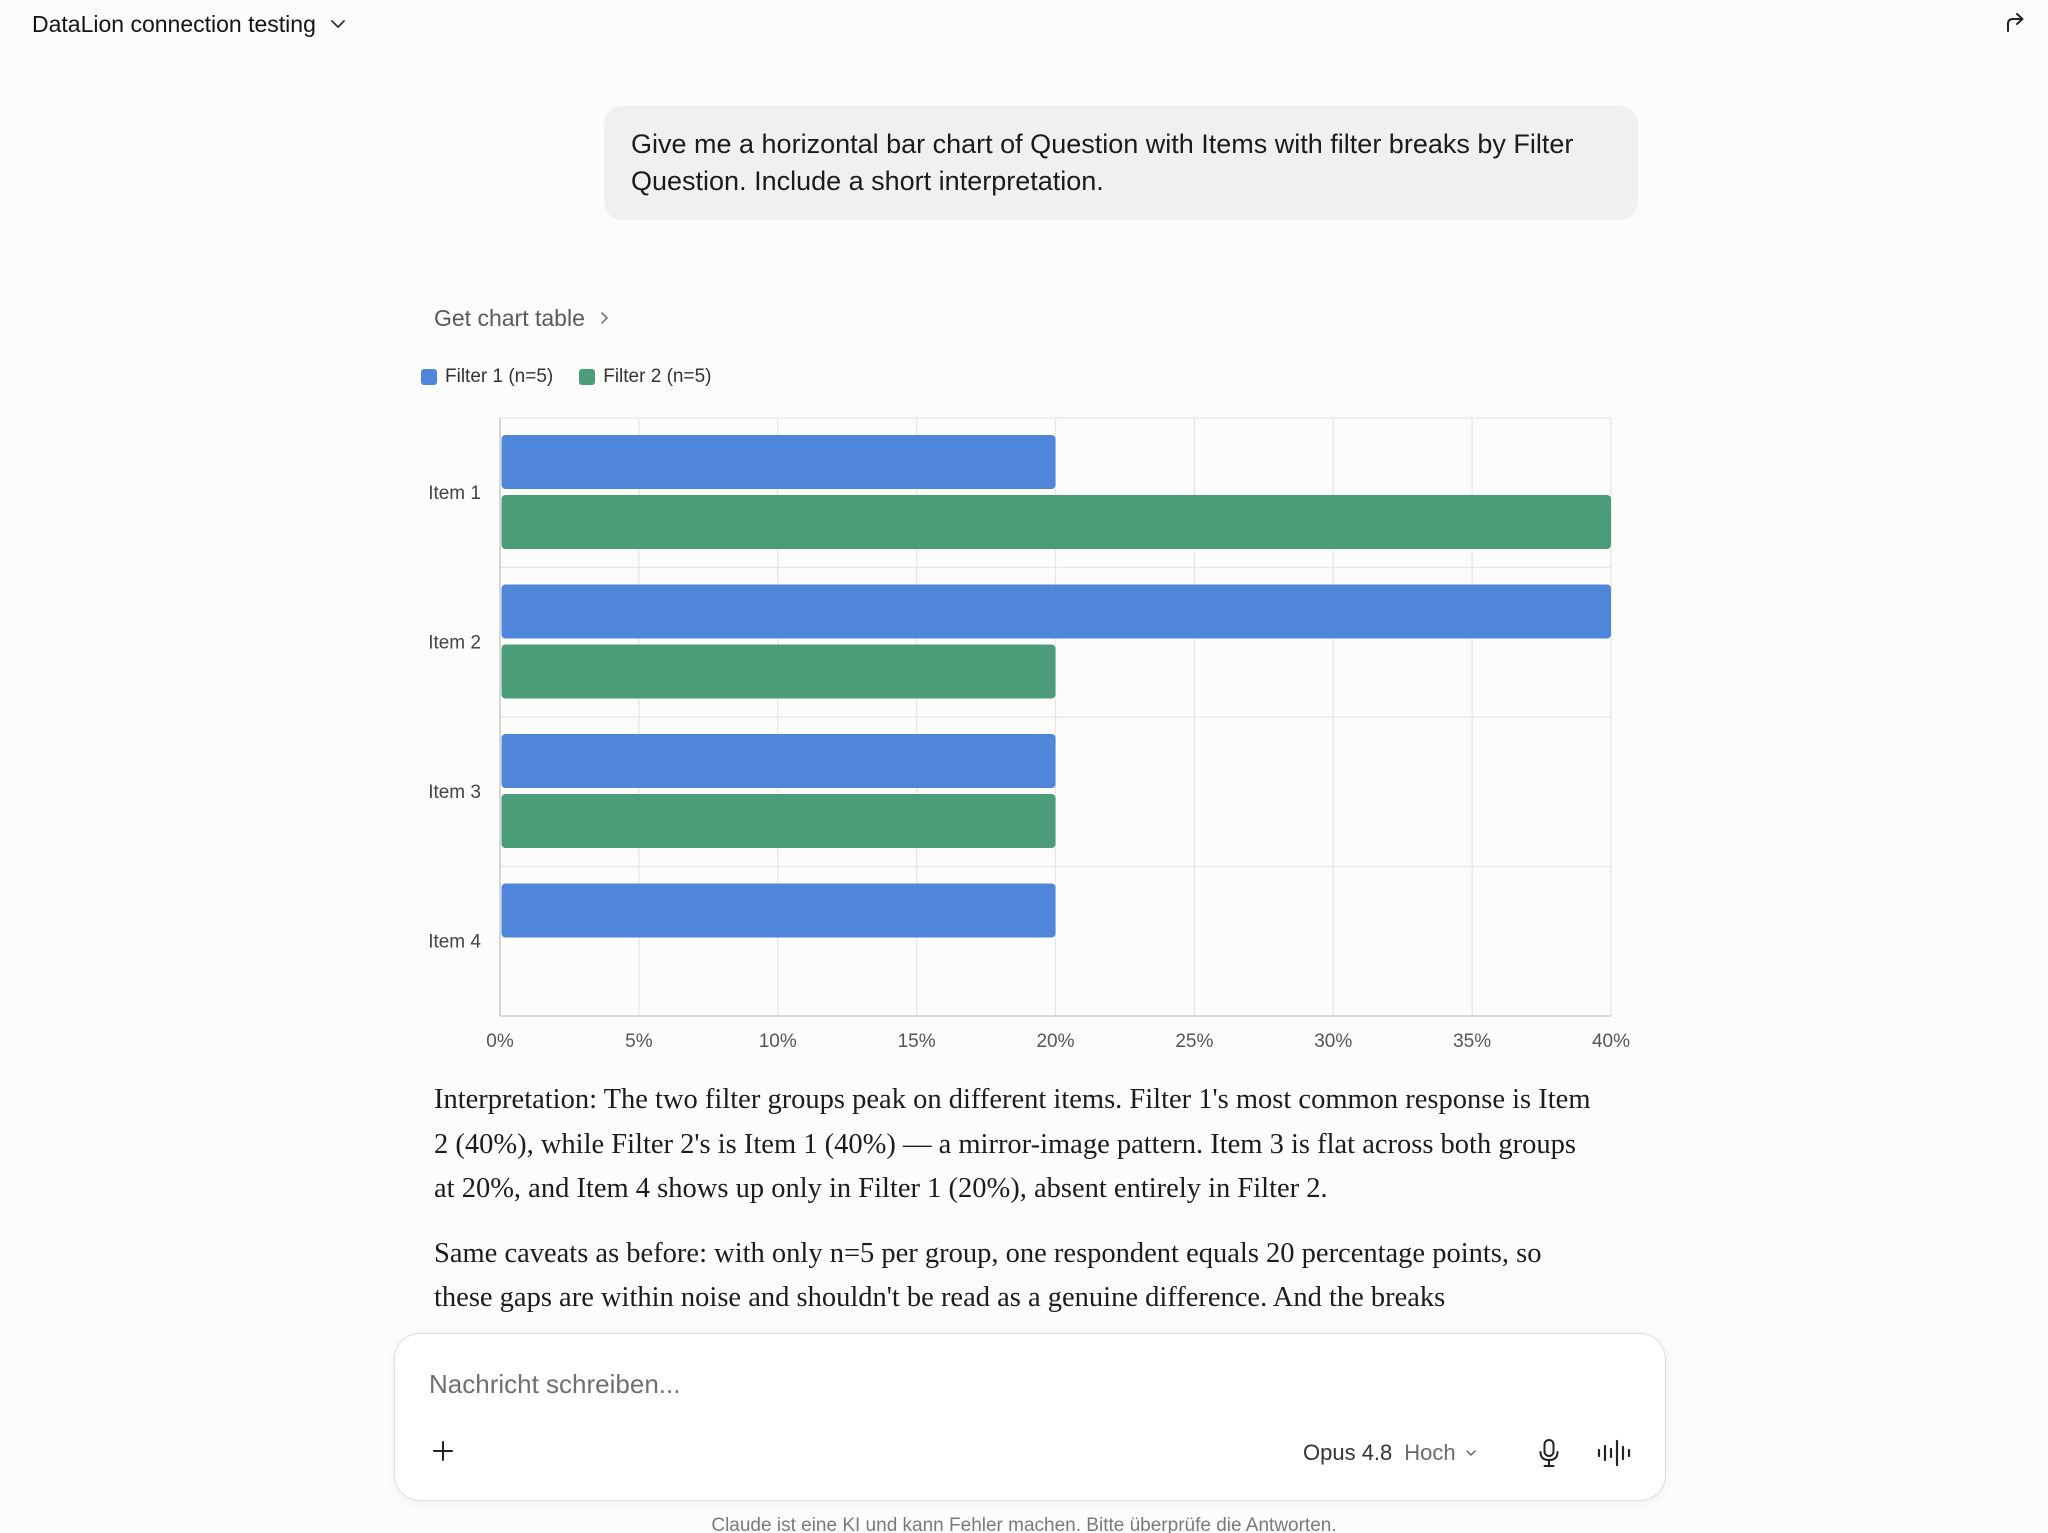 Image resolution: width=2048 pixels, height=1533 pixels. I want to click on legend-item-filter-2: Filter 2 (n=5), so click(645, 377).